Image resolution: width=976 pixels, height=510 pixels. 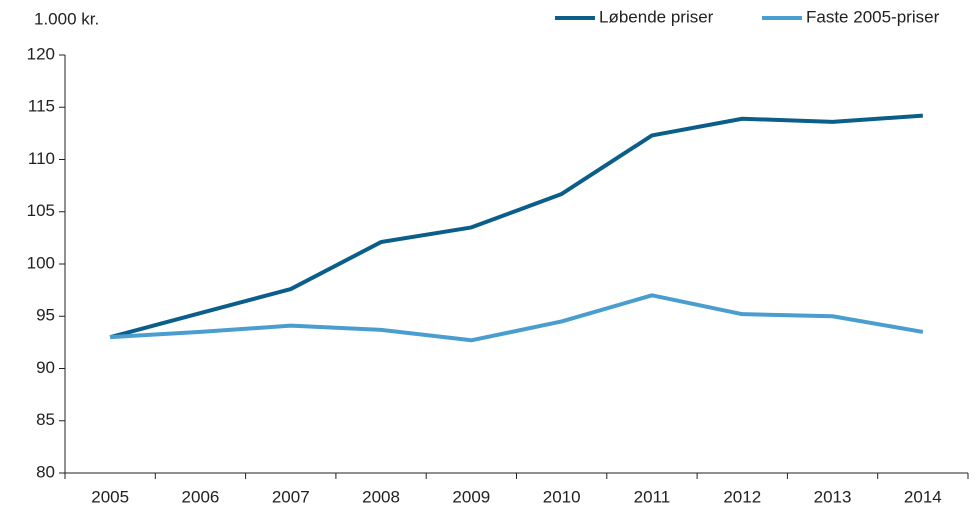 What do you see at coordinates (923, 496) in the screenshot?
I see `x-tick-label: 2014` at bounding box center [923, 496].